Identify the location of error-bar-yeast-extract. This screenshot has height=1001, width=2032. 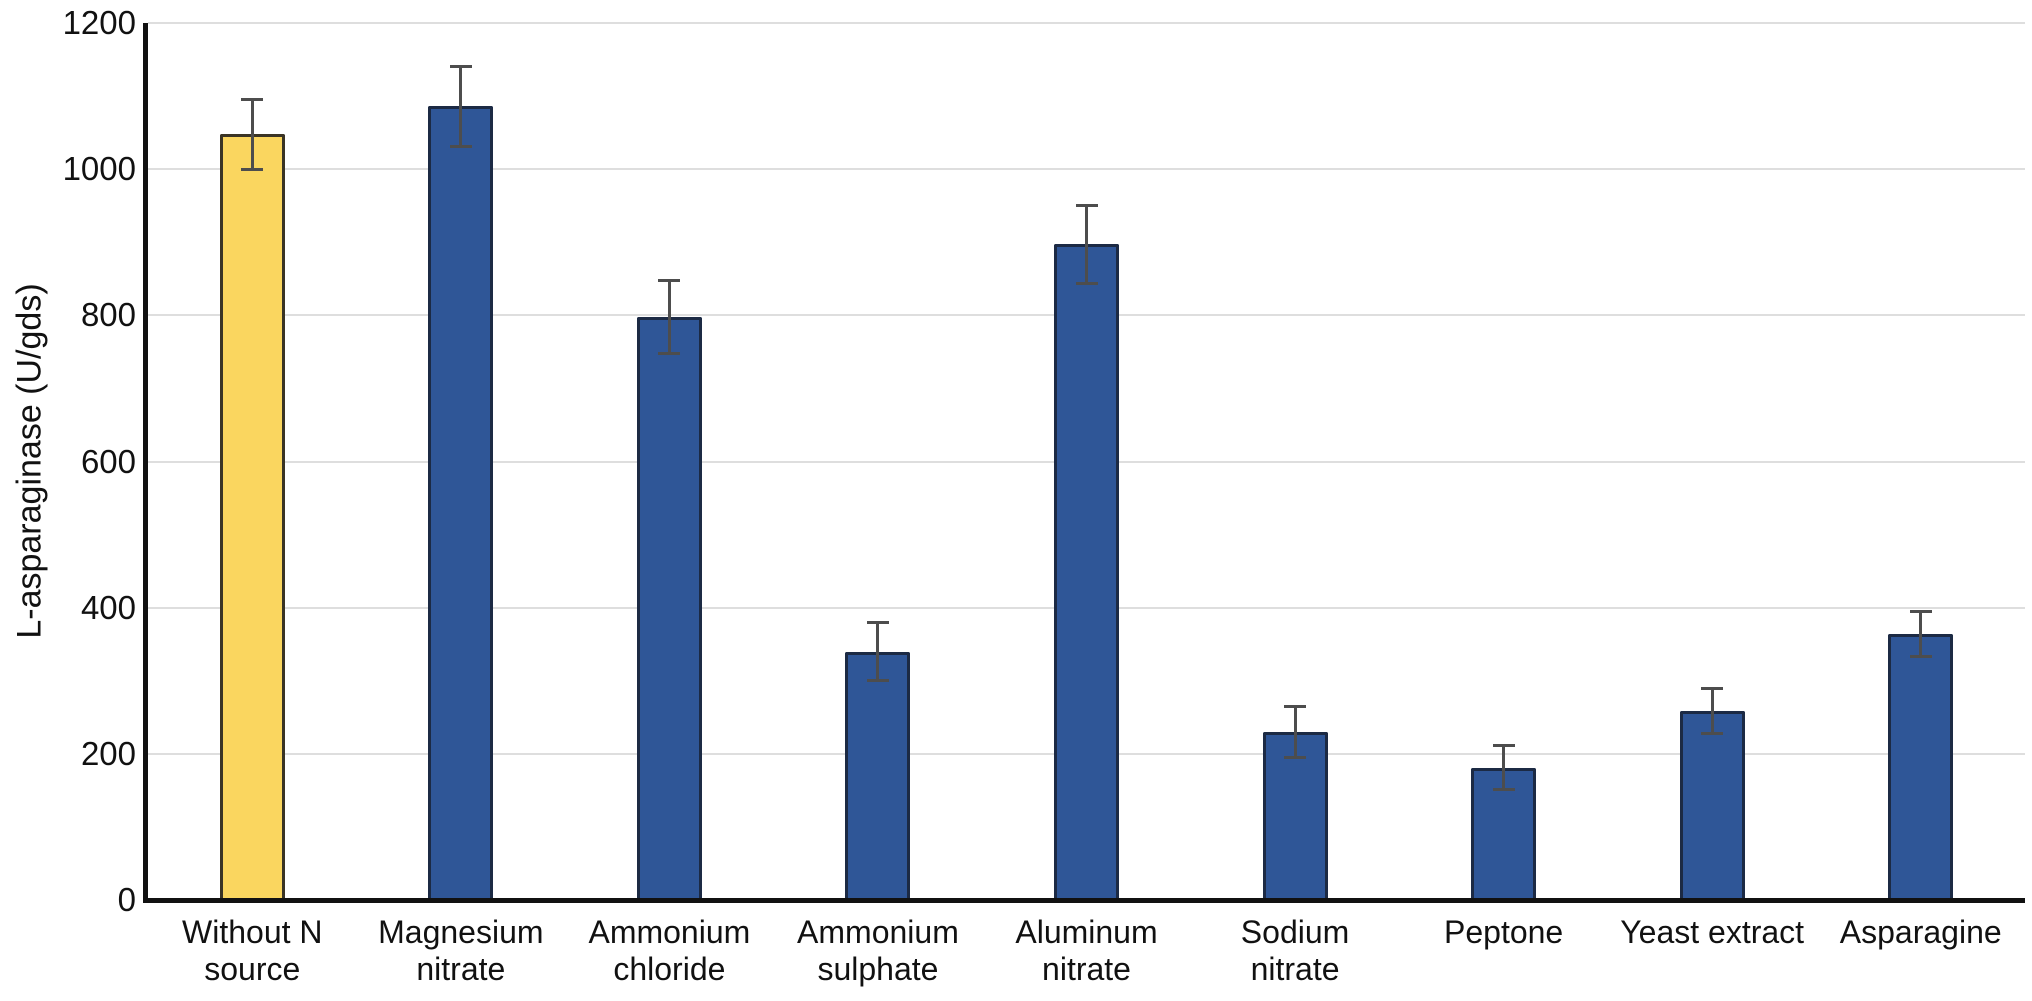
(1712, 711).